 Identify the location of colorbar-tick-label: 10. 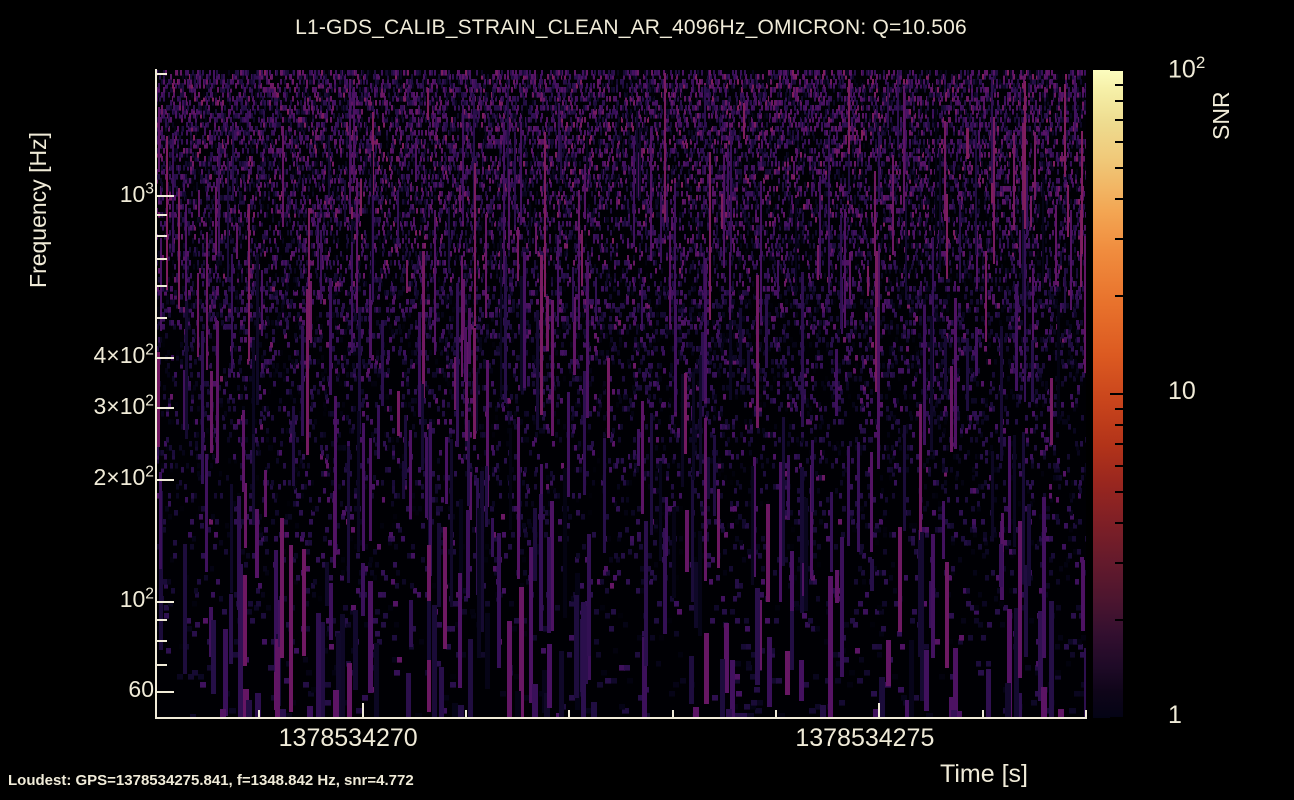
(1182, 391).